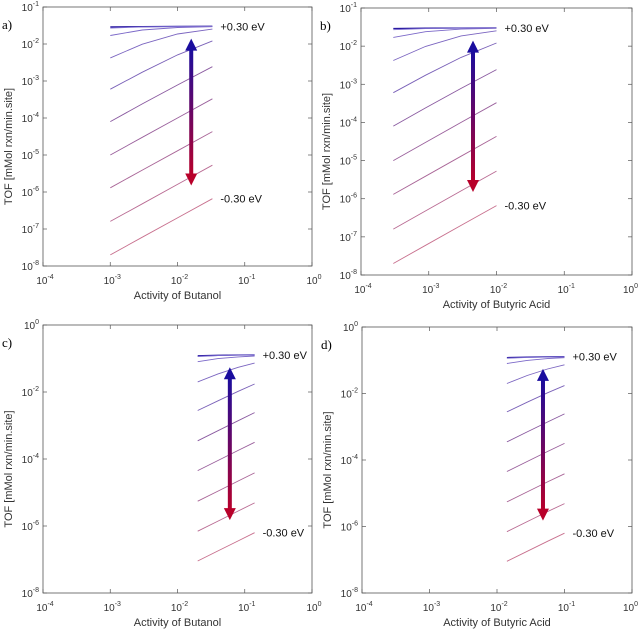 This screenshot has height=633, width=639. What do you see at coordinates (436, 286) in the screenshot?
I see `x-tick-exponent: -3` at bounding box center [436, 286].